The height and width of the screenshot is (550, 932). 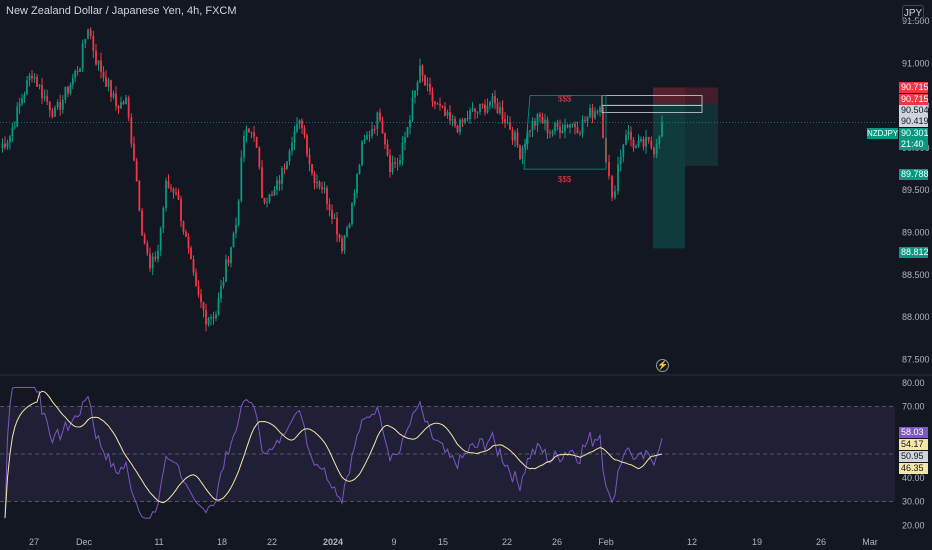 What do you see at coordinates (84, 542) in the screenshot?
I see `time-tick-label: Dec` at bounding box center [84, 542].